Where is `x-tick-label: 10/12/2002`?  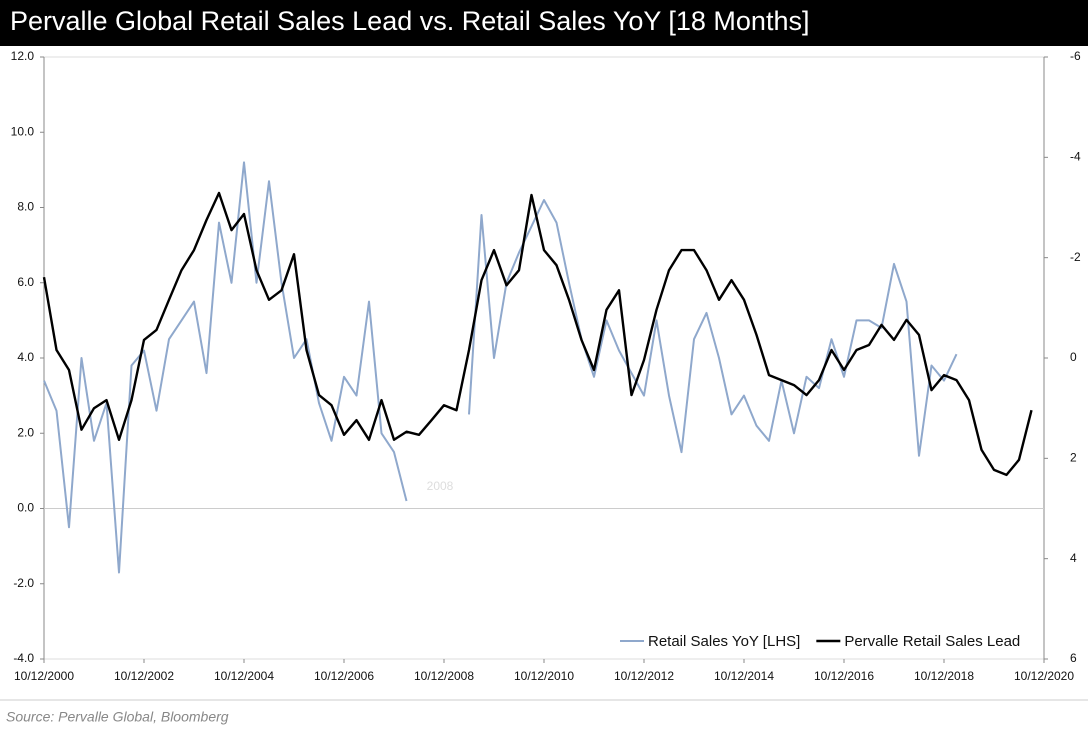
x-tick-label: 10/12/2002 is located at coordinates (144, 676).